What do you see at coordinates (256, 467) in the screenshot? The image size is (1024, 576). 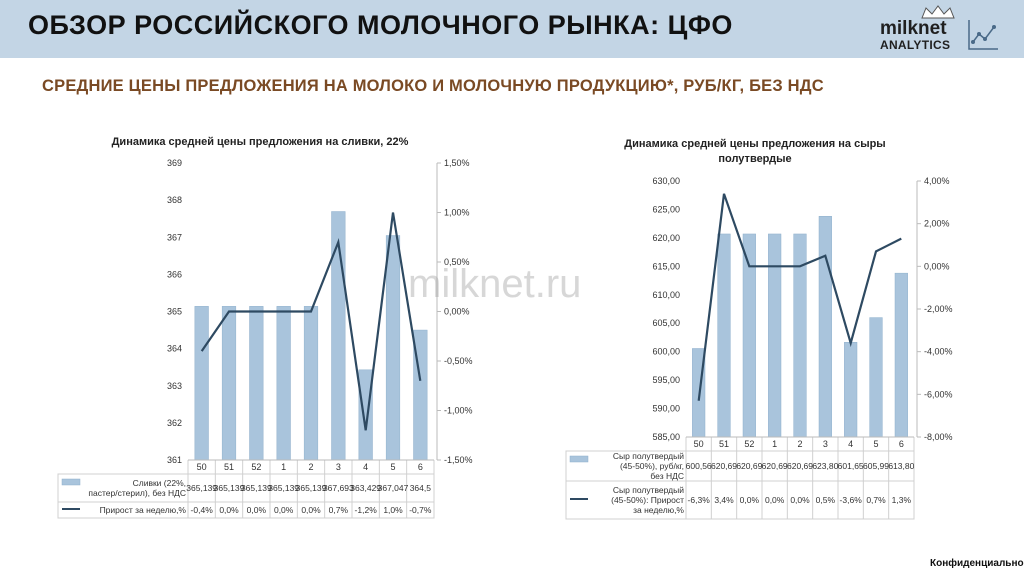 I see `c1-x-tick: 52` at bounding box center [256, 467].